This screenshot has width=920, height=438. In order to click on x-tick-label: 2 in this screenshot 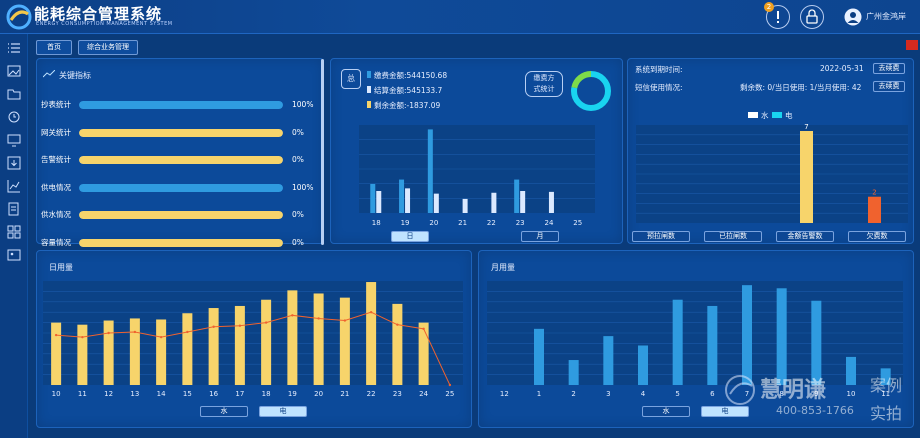, I will do `click(573, 394)`.